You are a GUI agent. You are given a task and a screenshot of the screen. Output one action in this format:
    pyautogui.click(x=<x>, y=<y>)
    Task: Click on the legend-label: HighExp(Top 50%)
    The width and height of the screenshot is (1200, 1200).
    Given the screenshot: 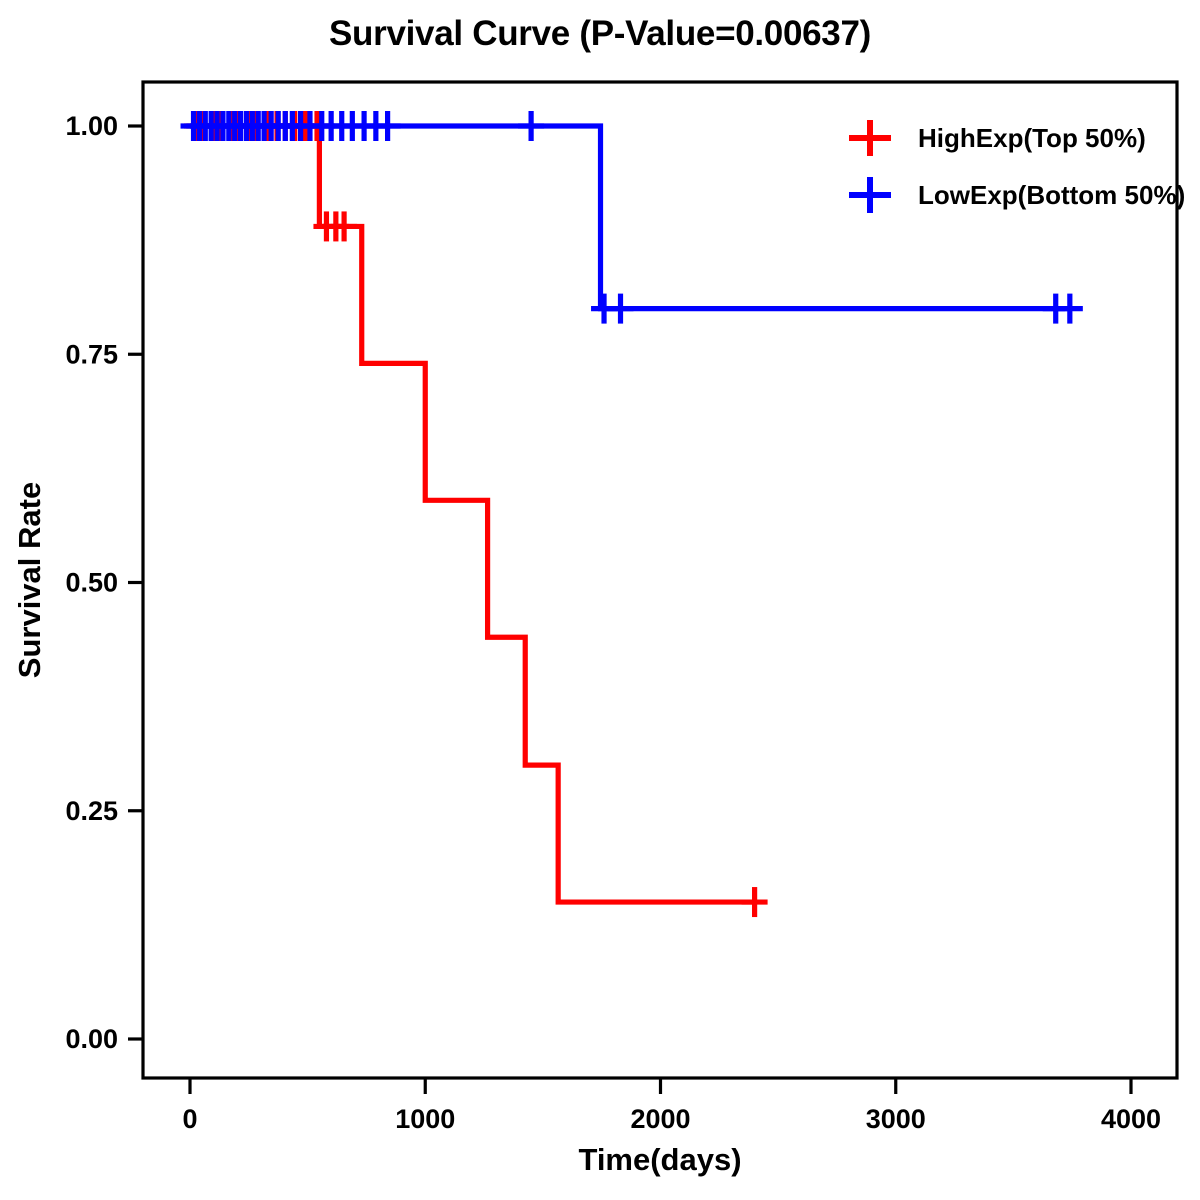 What is the action you would take?
    pyautogui.click(x=1032, y=138)
    